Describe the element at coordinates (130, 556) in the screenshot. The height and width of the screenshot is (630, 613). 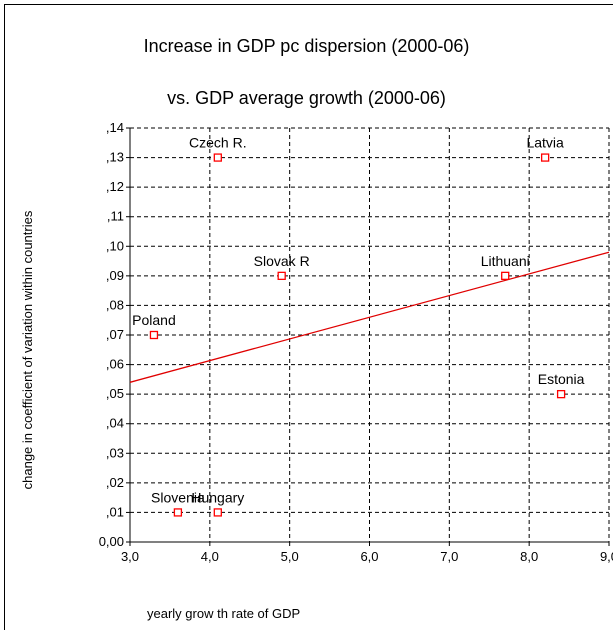
I see `x-tick-label: 3,0` at that location.